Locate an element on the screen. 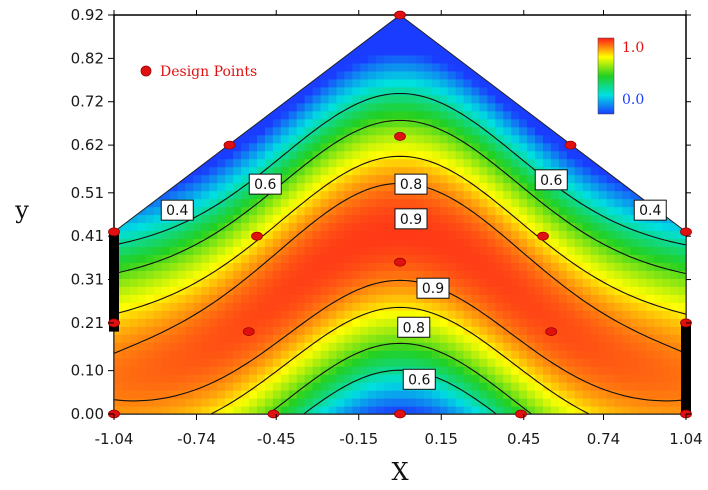 The height and width of the screenshot is (490, 708). contour-label-text: 0.8 is located at coordinates (411, 185).